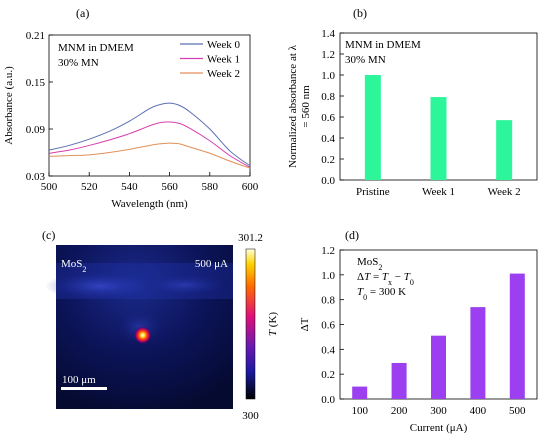 This screenshot has width=550, height=438. Describe the element at coordinates (223, 74) in the screenshot. I see `legend-label: Week 2` at that location.